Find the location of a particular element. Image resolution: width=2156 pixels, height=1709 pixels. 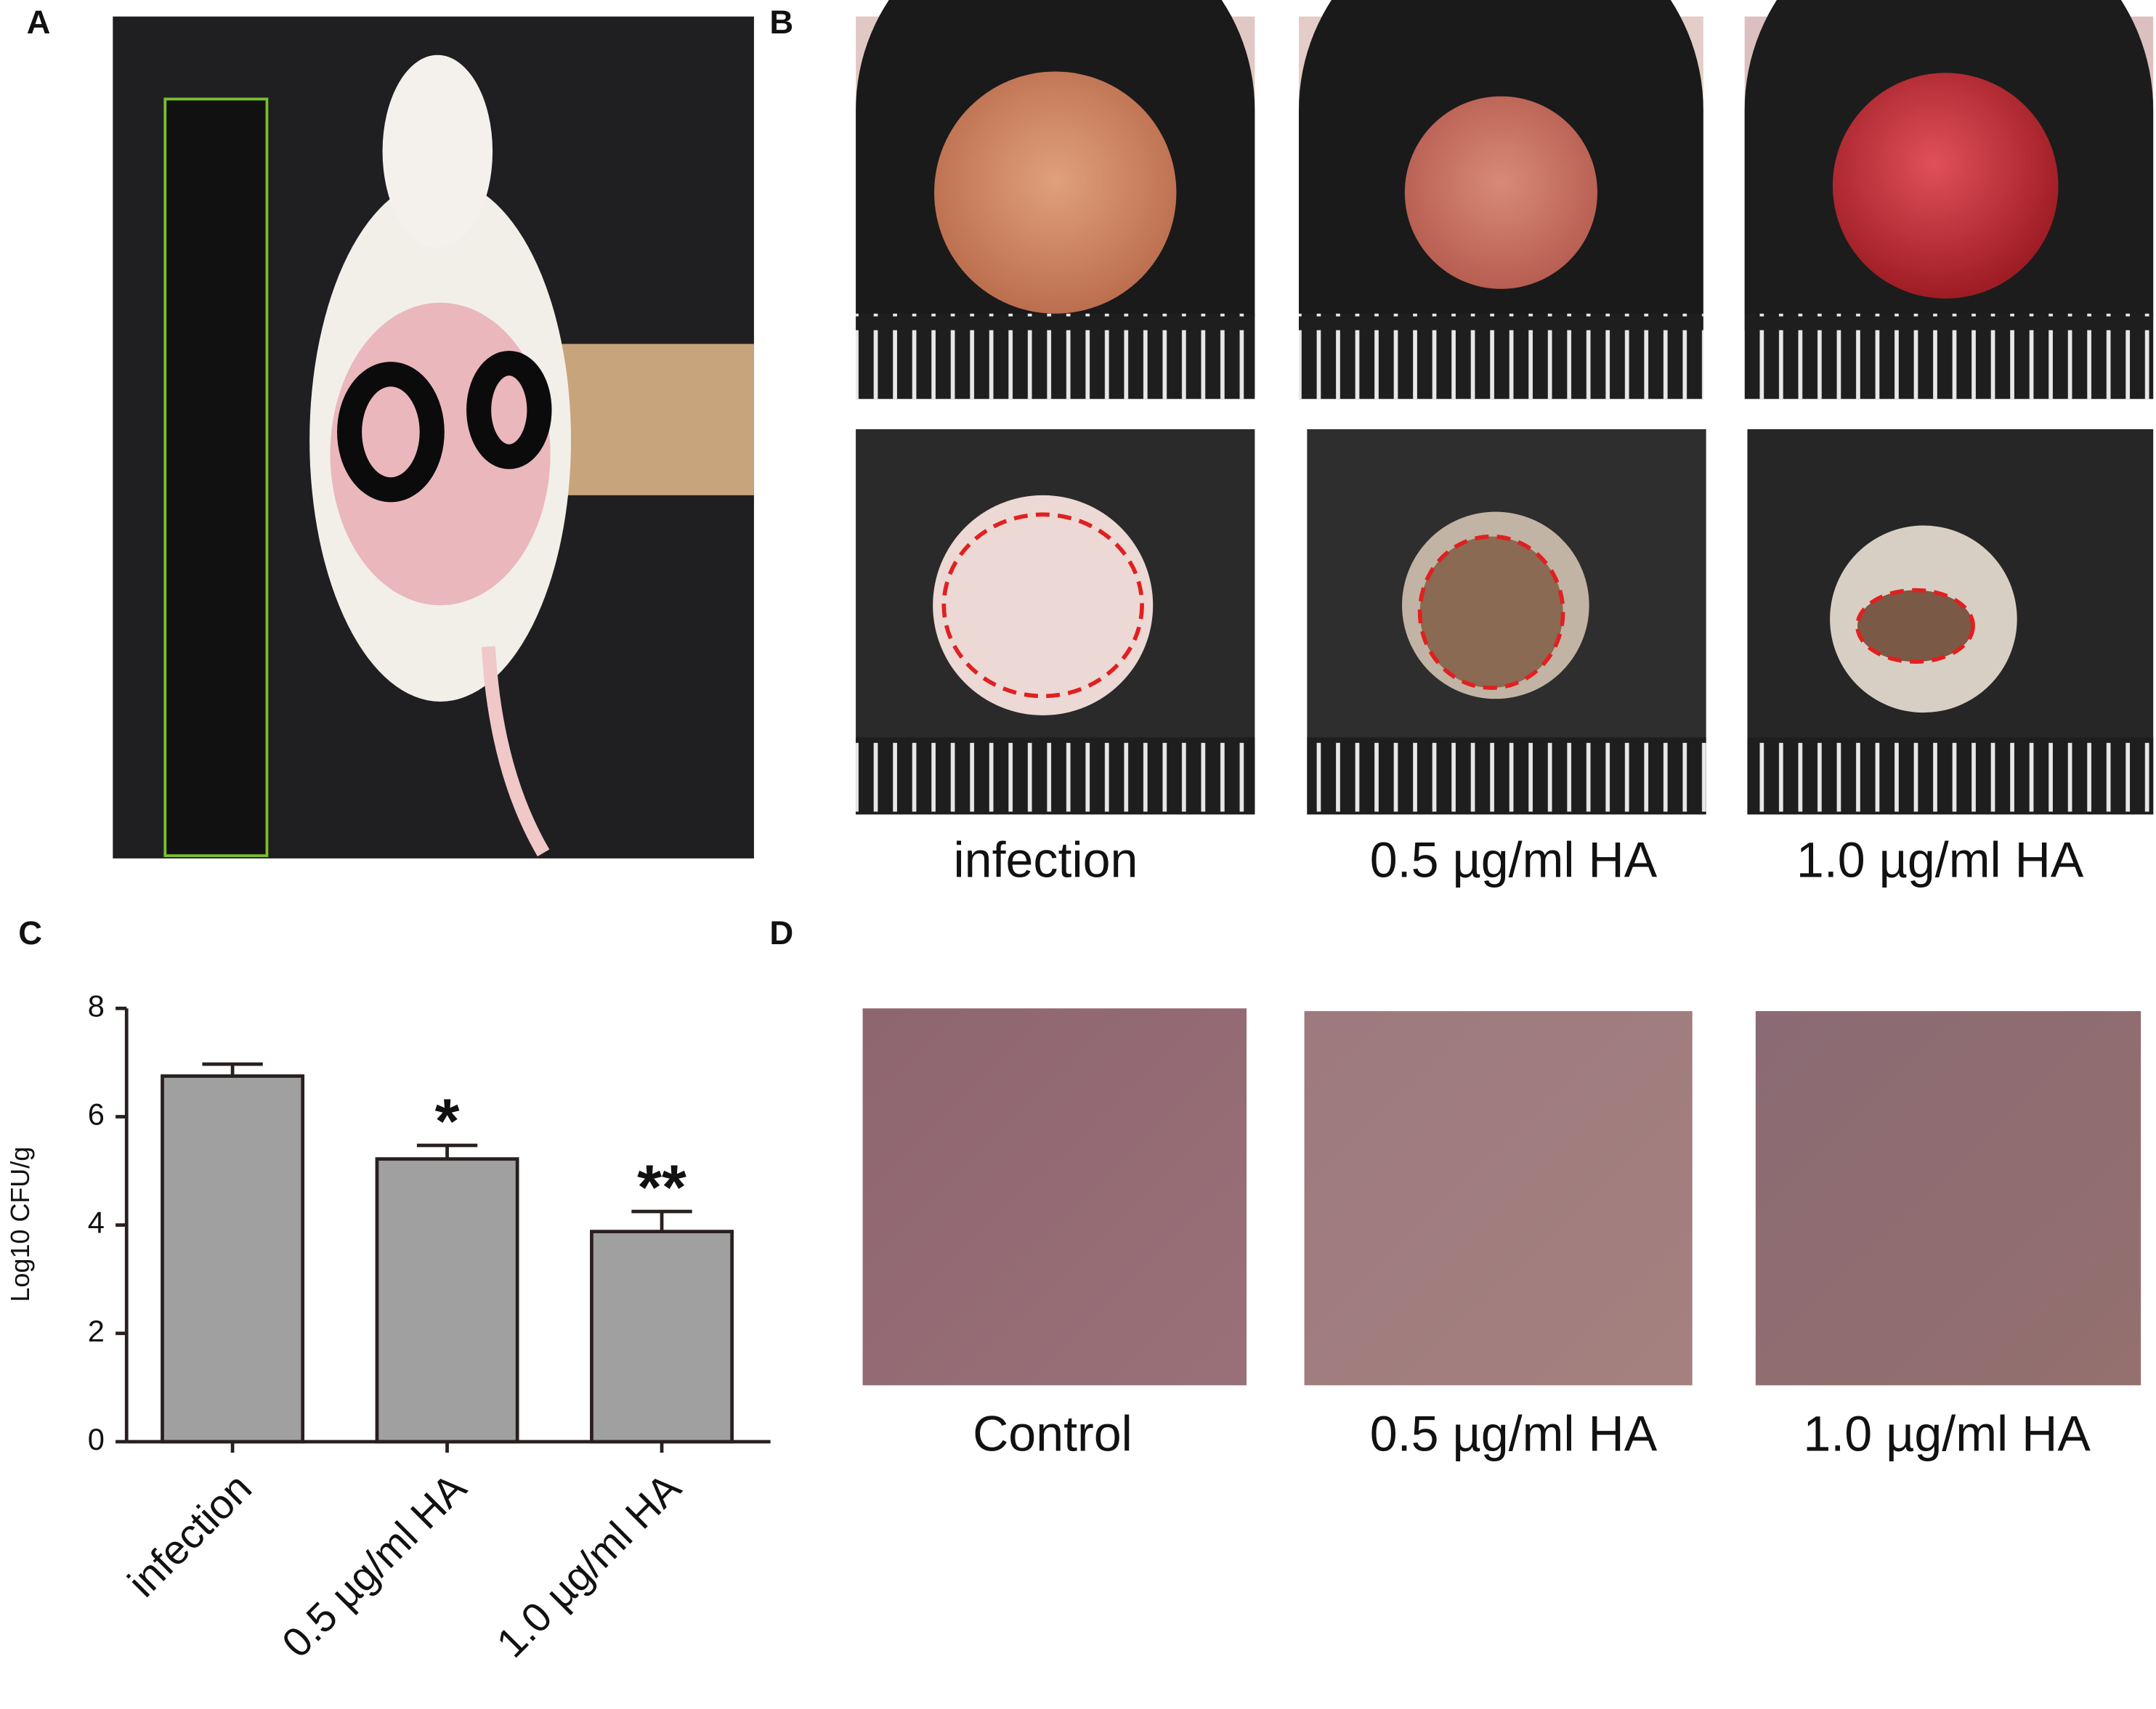

photo-mouse is located at coordinates (433, 437).